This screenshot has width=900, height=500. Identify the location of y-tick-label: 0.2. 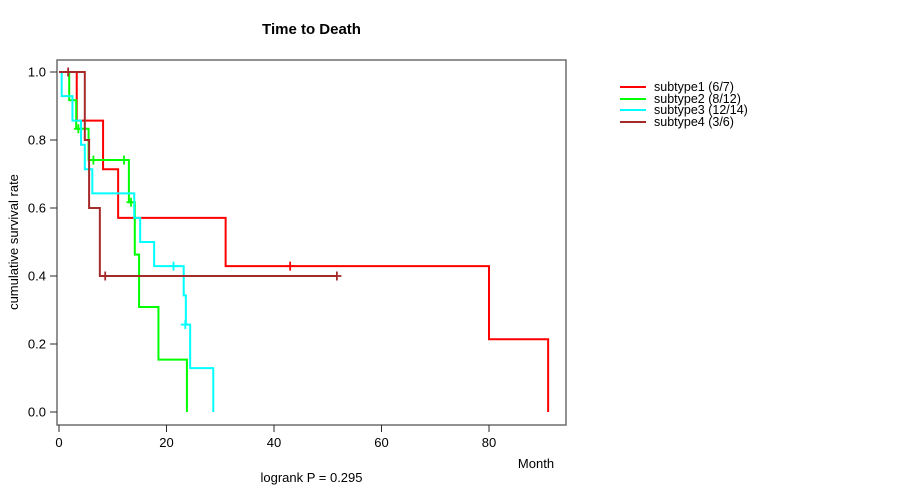
(37, 344).